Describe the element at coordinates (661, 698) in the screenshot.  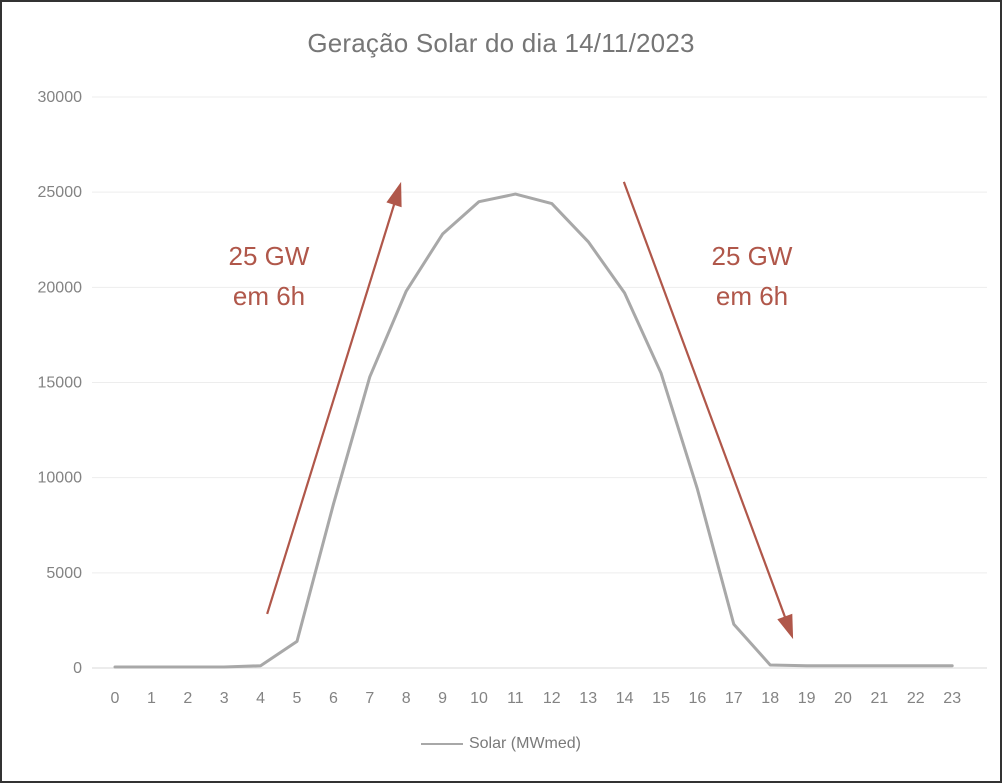
I see `x-tick-label: 15` at that location.